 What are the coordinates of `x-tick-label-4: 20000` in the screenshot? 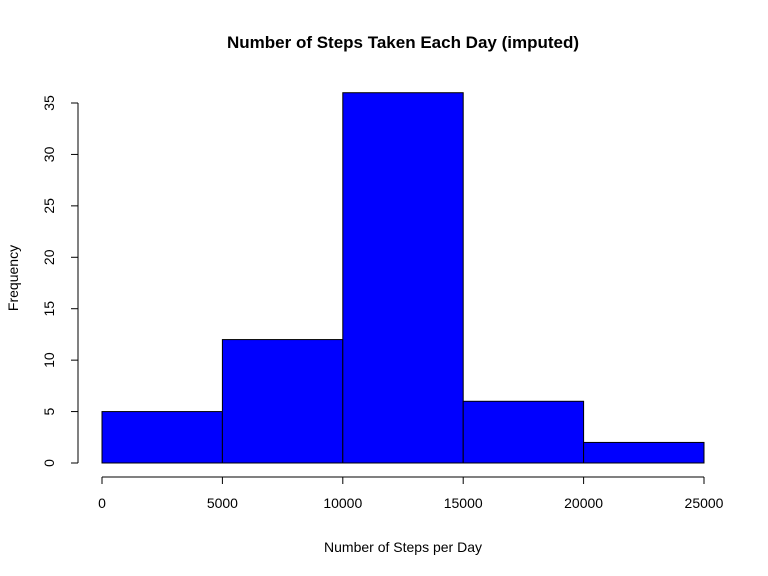 It's located at (583, 503).